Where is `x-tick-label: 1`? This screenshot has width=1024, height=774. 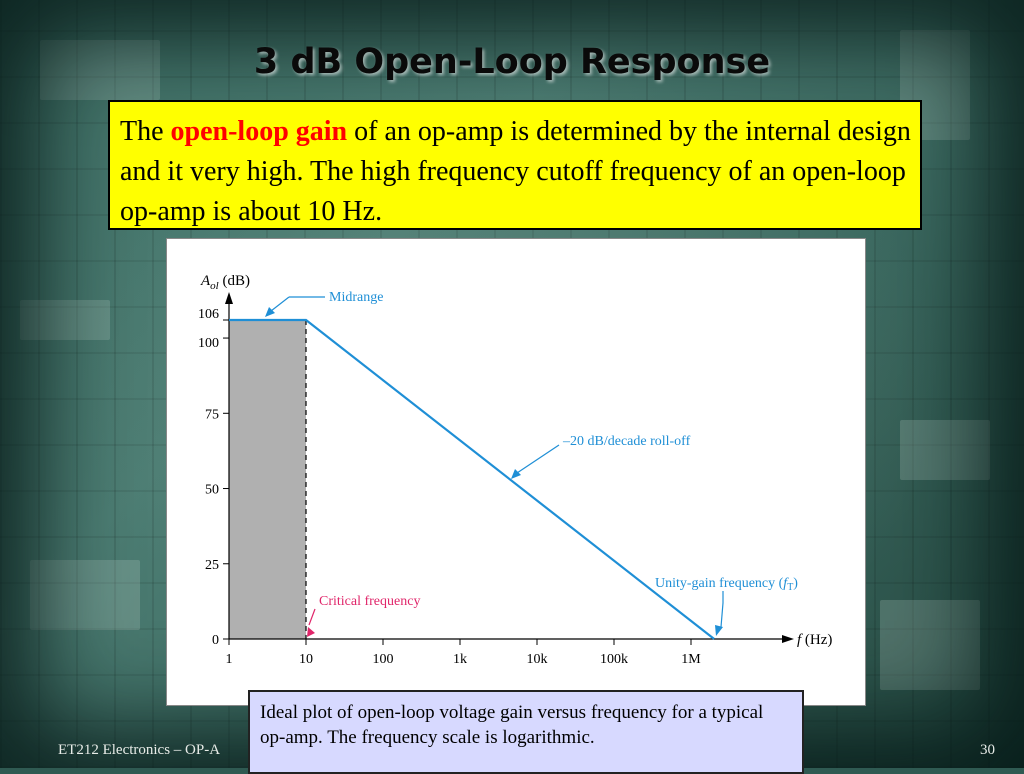 x-tick-label: 1 is located at coordinates (229, 659).